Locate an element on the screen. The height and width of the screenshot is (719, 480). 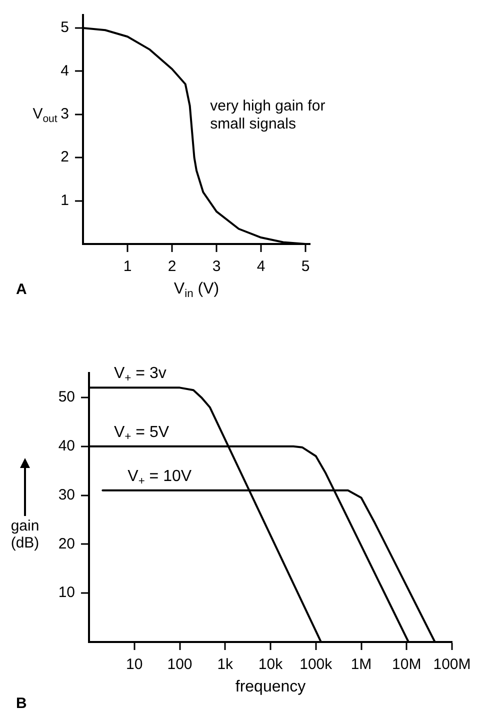
x-tick-label: 1M is located at coordinates (361, 665).